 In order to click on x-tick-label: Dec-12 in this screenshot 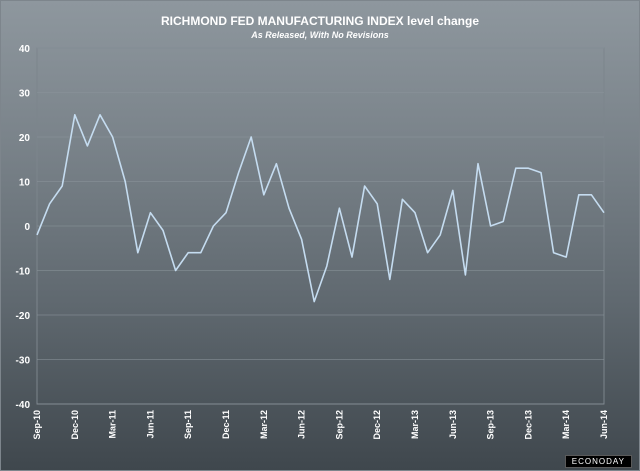, I will do `click(377, 425)`.